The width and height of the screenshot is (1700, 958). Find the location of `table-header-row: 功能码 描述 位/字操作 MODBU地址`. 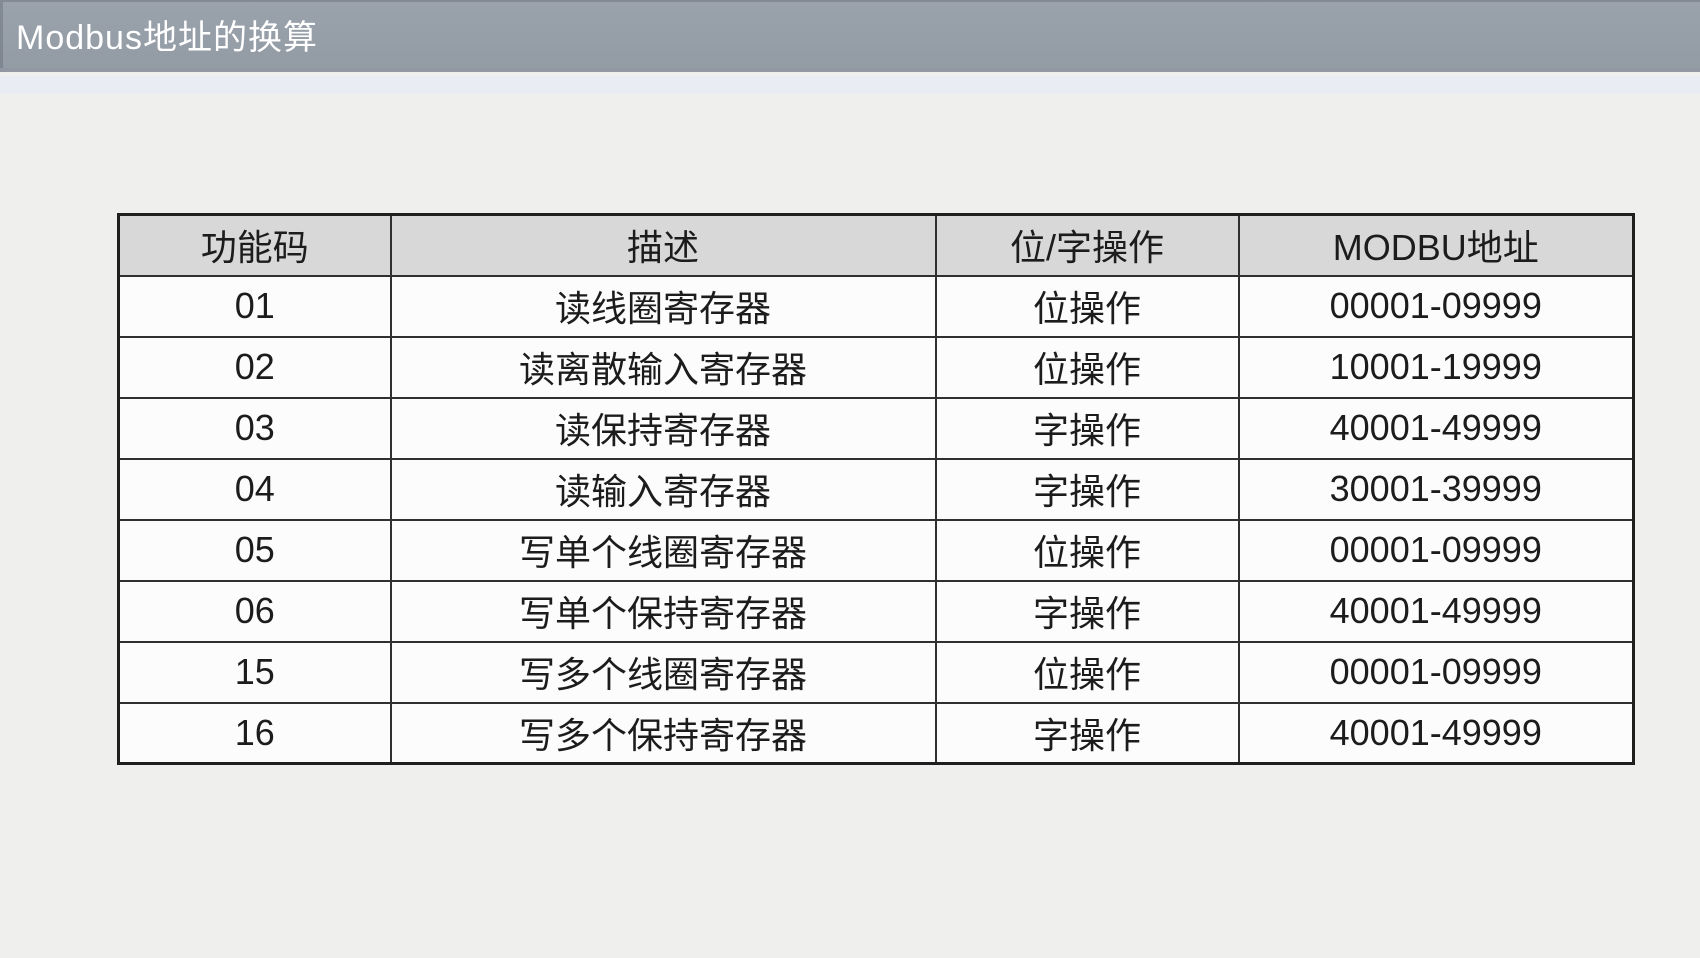

table-header-row: 功能码 描述 位/字操作 MODBU地址 is located at coordinates (876, 245).